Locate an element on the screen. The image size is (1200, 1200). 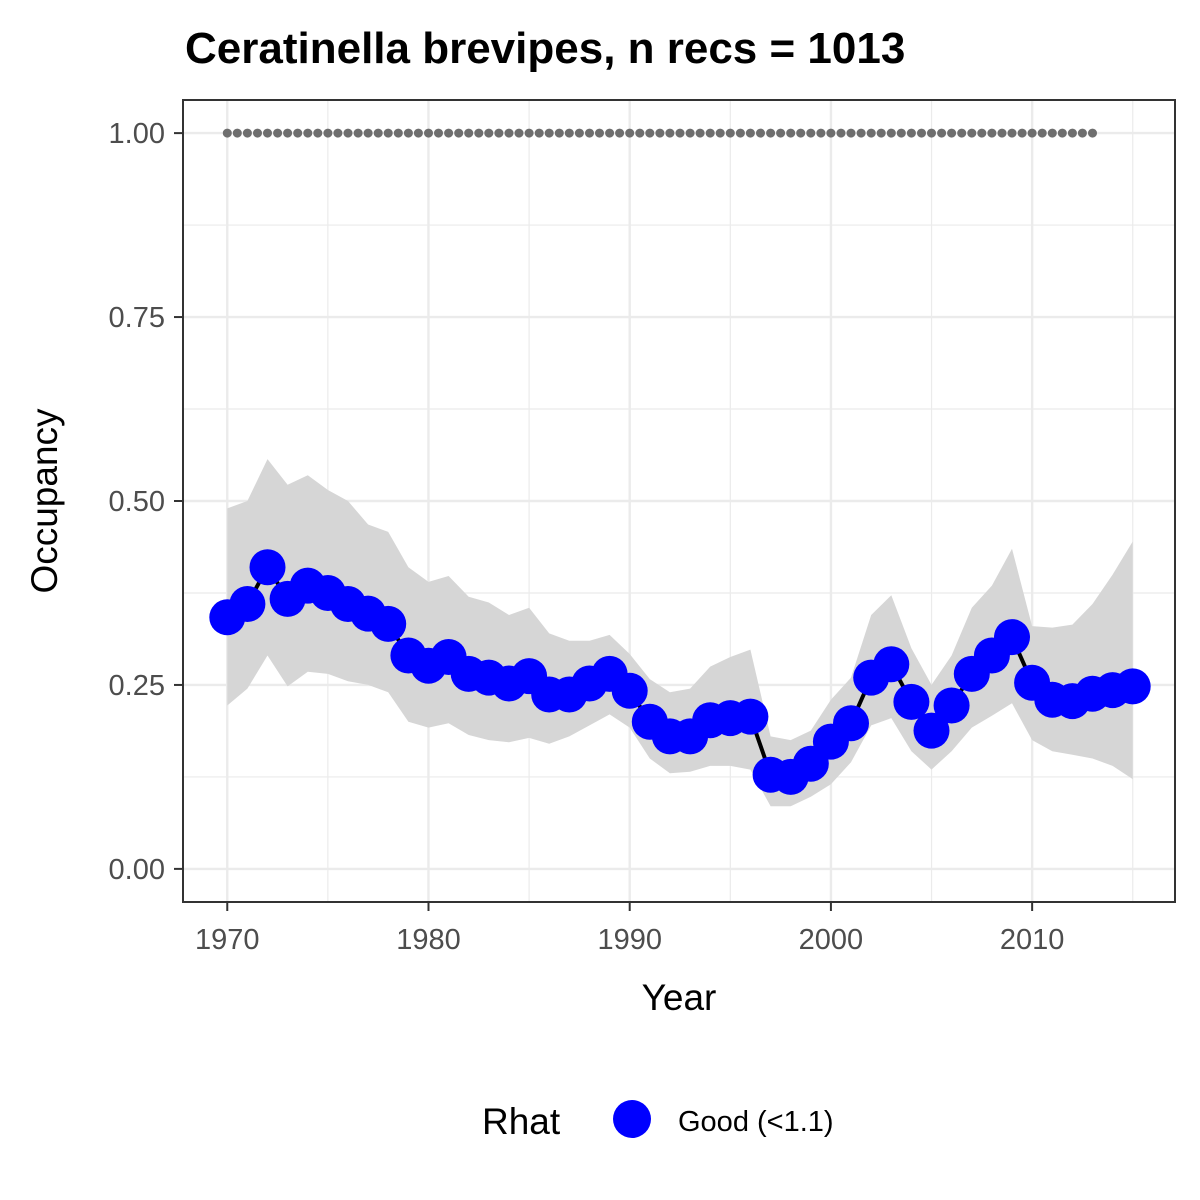
y-axis-ticks: 0.00 0.25 0.50 0.75 1.00 is located at coordinates (146, 502).